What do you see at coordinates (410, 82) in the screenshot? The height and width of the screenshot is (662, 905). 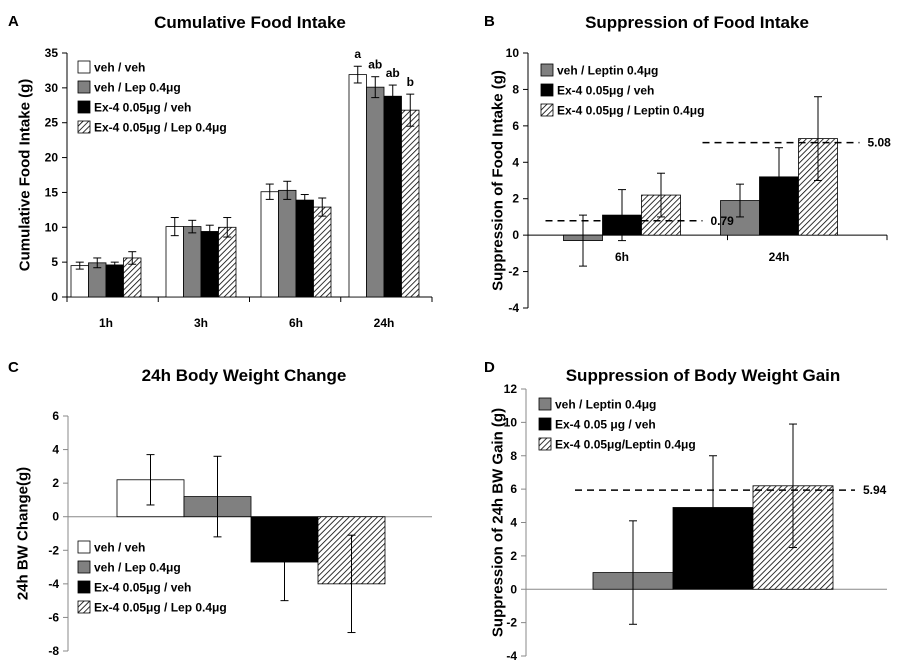 I see `significance-label: b` at bounding box center [410, 82].